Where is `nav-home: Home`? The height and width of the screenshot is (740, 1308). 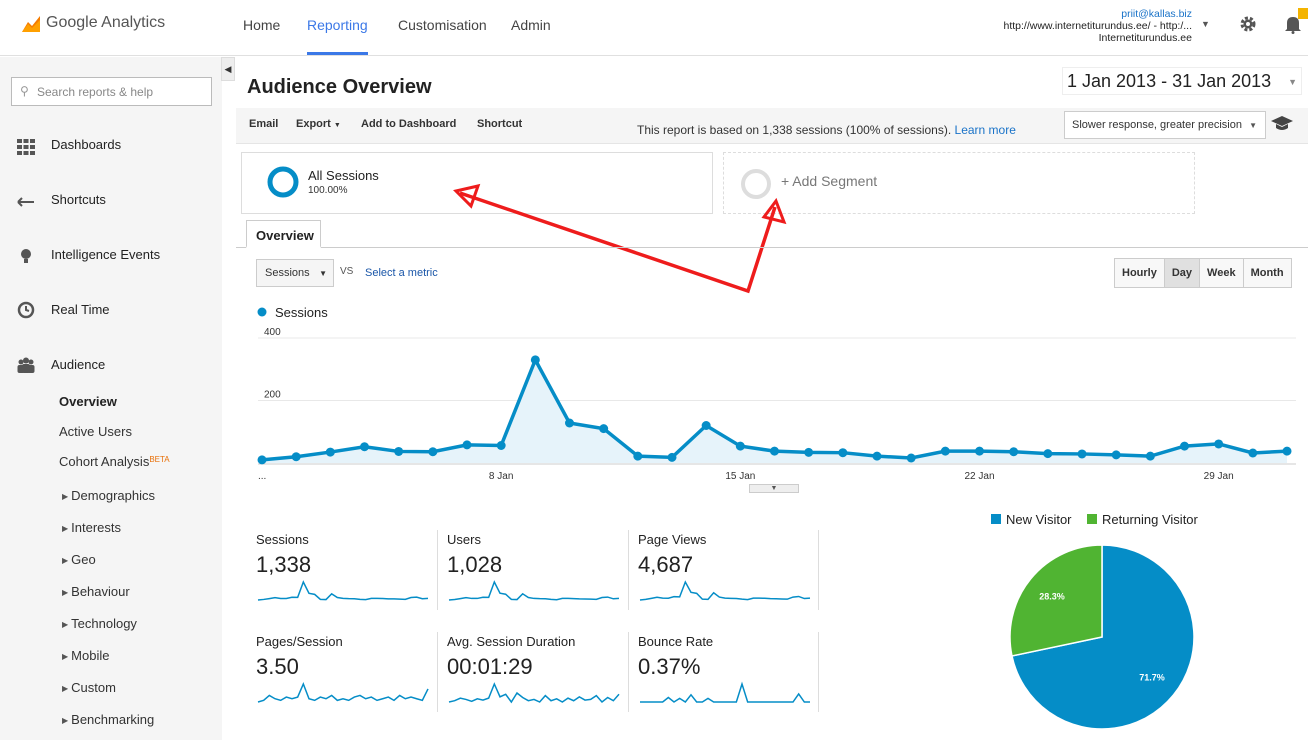
nav-home: Home is located at coordinates (262, 25).